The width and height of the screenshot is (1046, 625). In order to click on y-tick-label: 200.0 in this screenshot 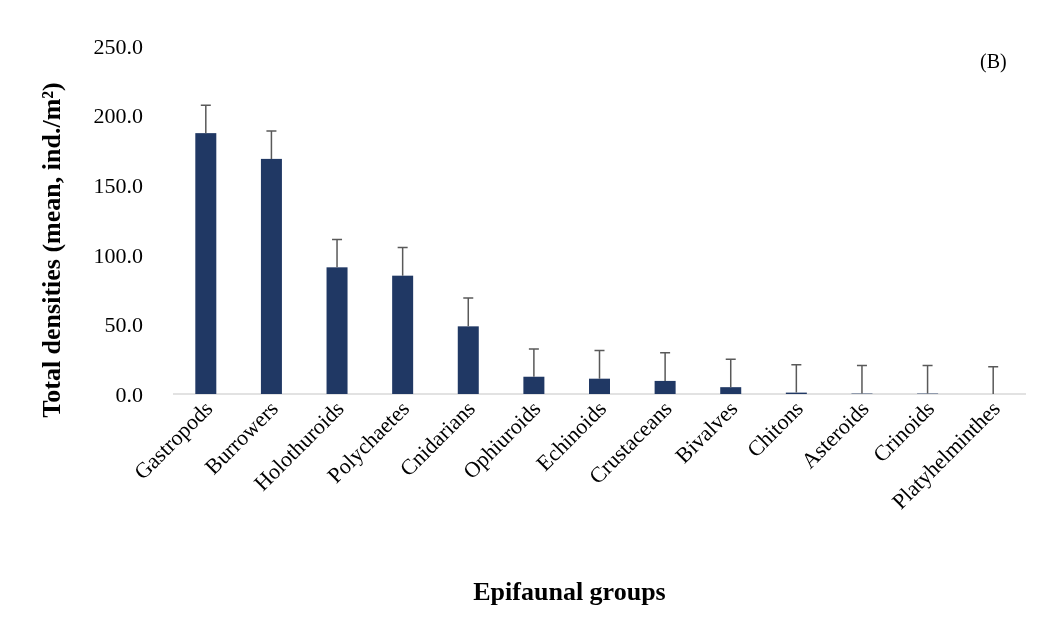, I will do `click(118, 116)`.